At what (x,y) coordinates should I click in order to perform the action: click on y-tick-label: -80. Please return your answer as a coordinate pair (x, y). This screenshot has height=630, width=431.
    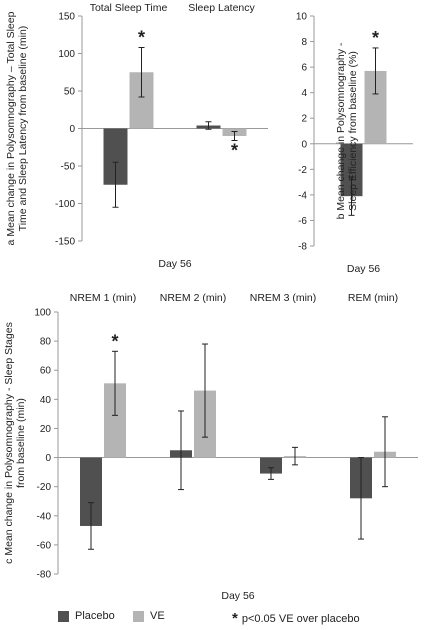
    Looking at the image, I should click on (44, 575).